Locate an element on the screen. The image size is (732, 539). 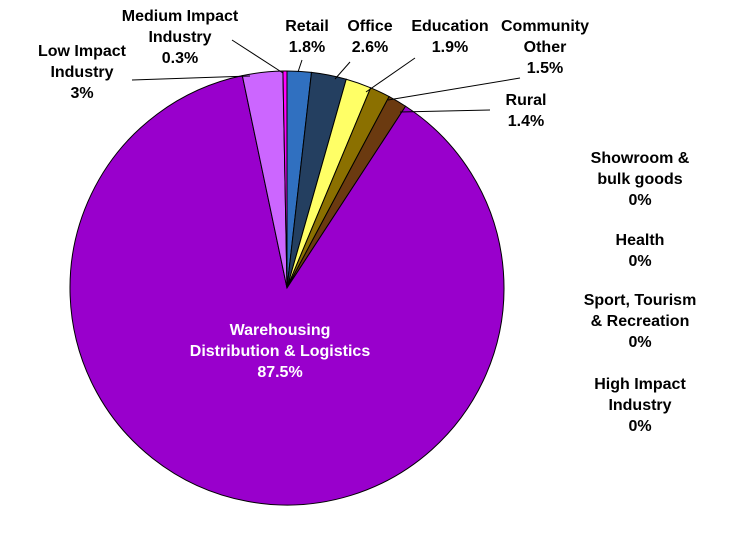
slice-value: 2.6% is located at coordinates (370, 47).